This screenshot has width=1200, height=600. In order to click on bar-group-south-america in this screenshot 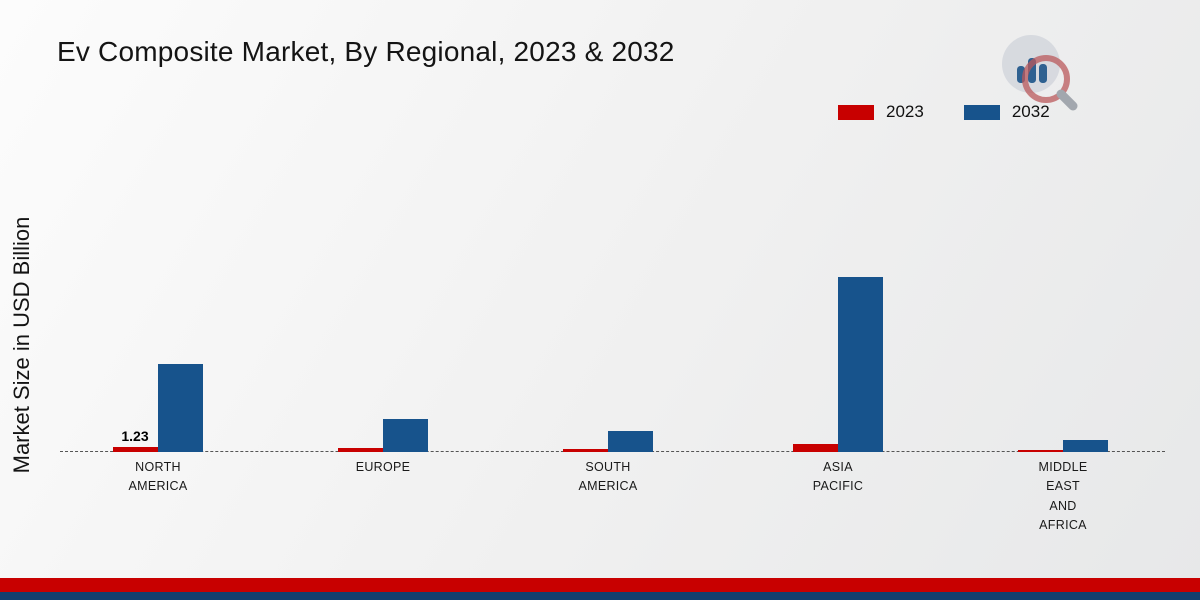, I will do `click(608, 441)`.